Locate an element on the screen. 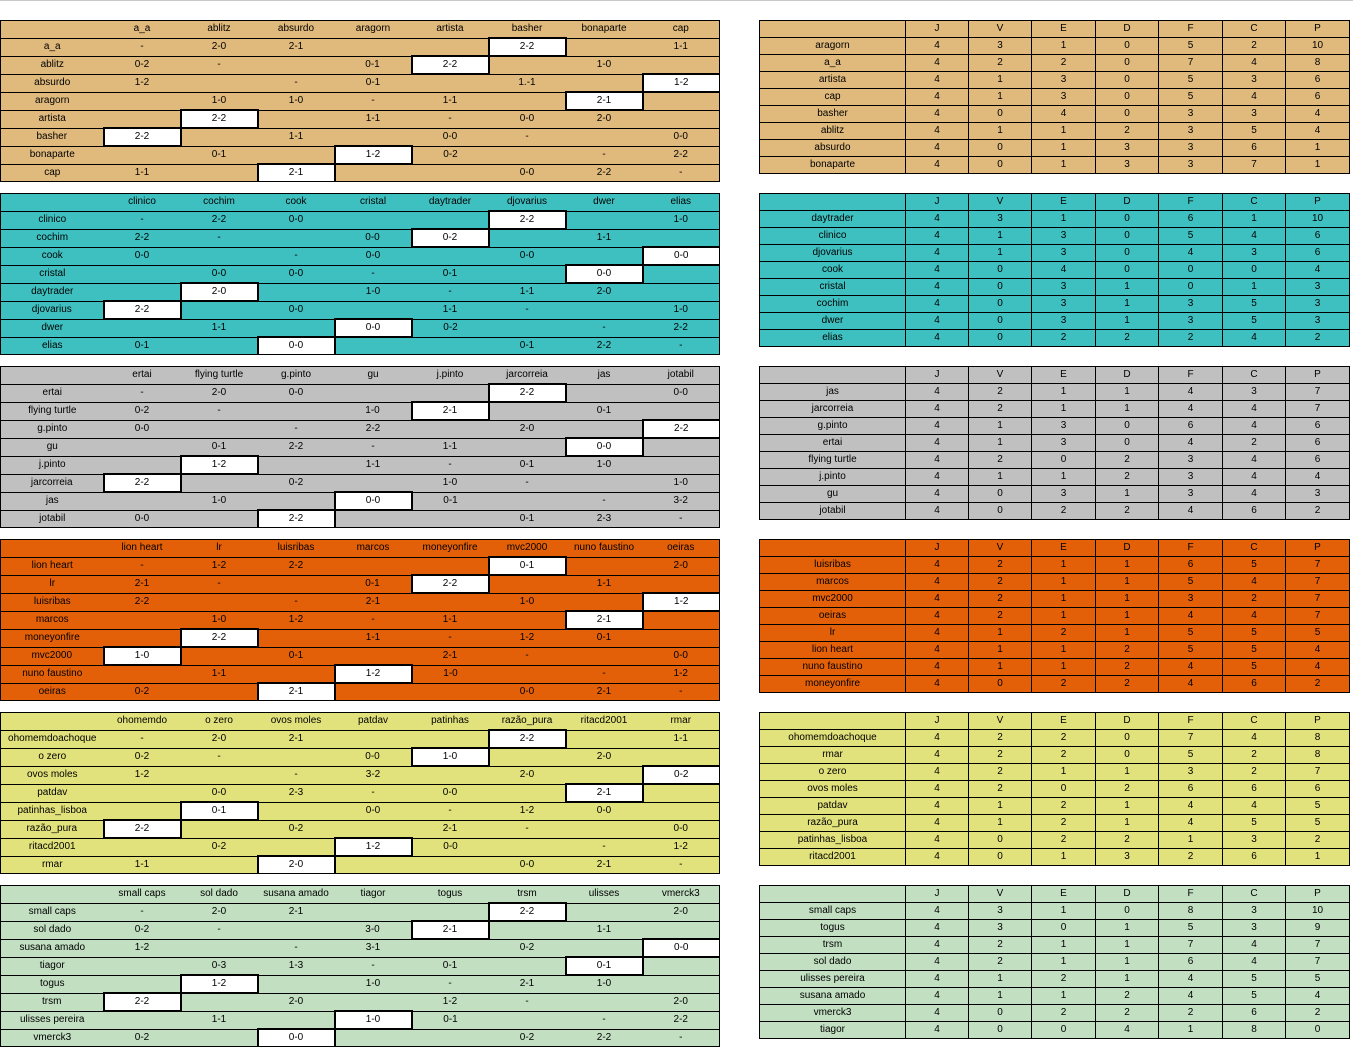 This screenshot has height=1047, width=1353. standings-column-header: D is located at coordinates (1127, 202).